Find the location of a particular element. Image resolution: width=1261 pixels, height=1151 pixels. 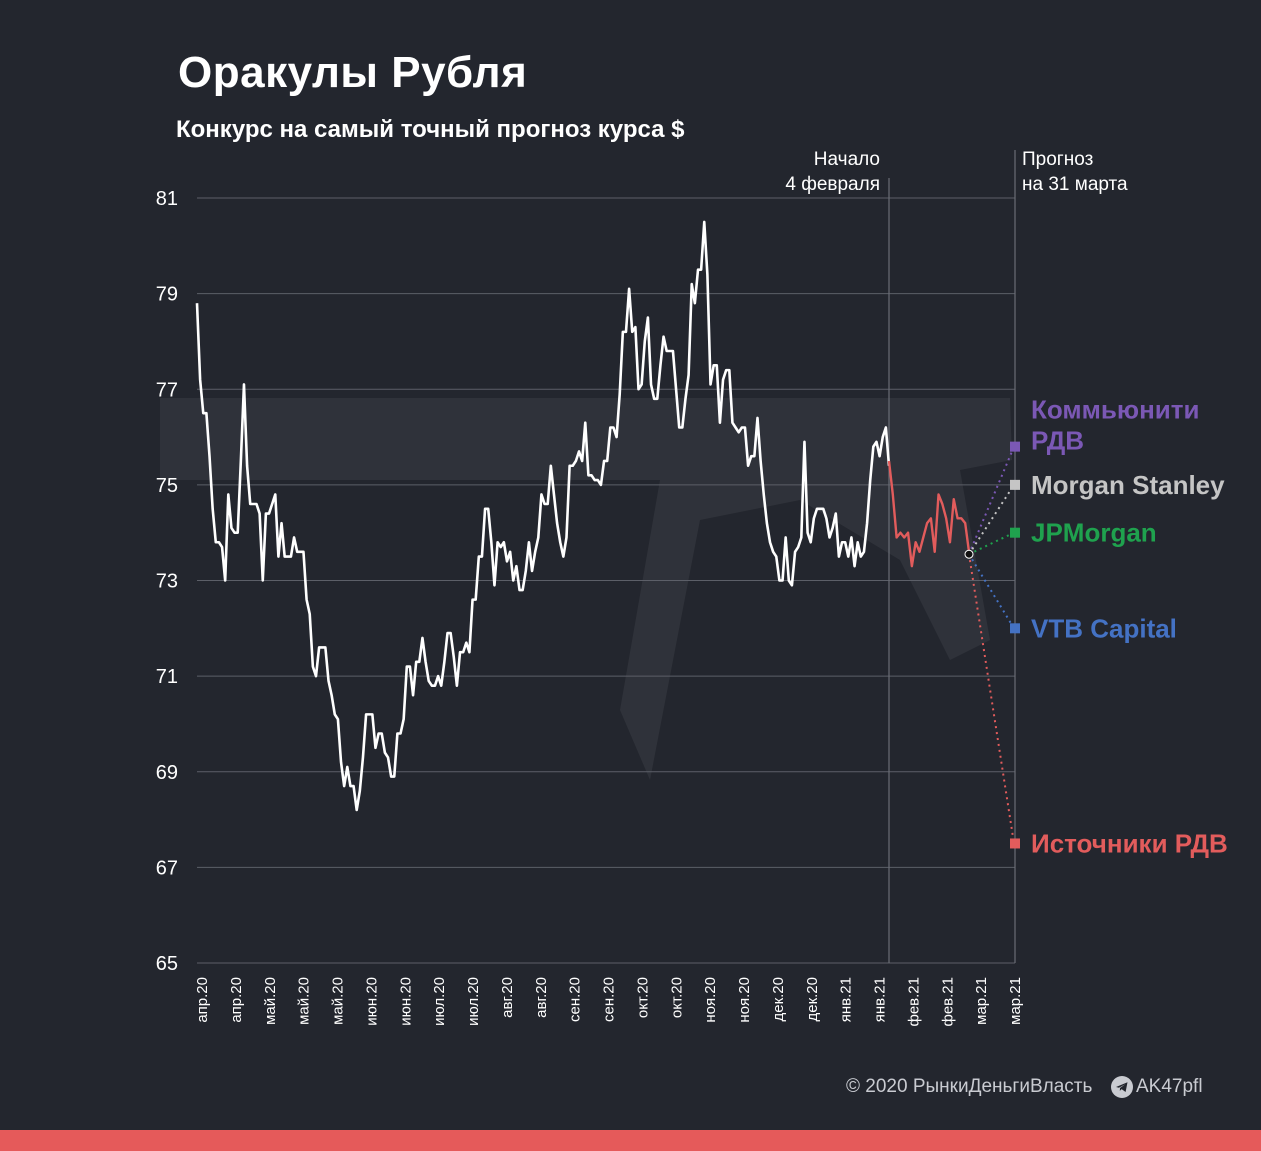

forecast-label: РДВ is located at coordinates (1057, 441).